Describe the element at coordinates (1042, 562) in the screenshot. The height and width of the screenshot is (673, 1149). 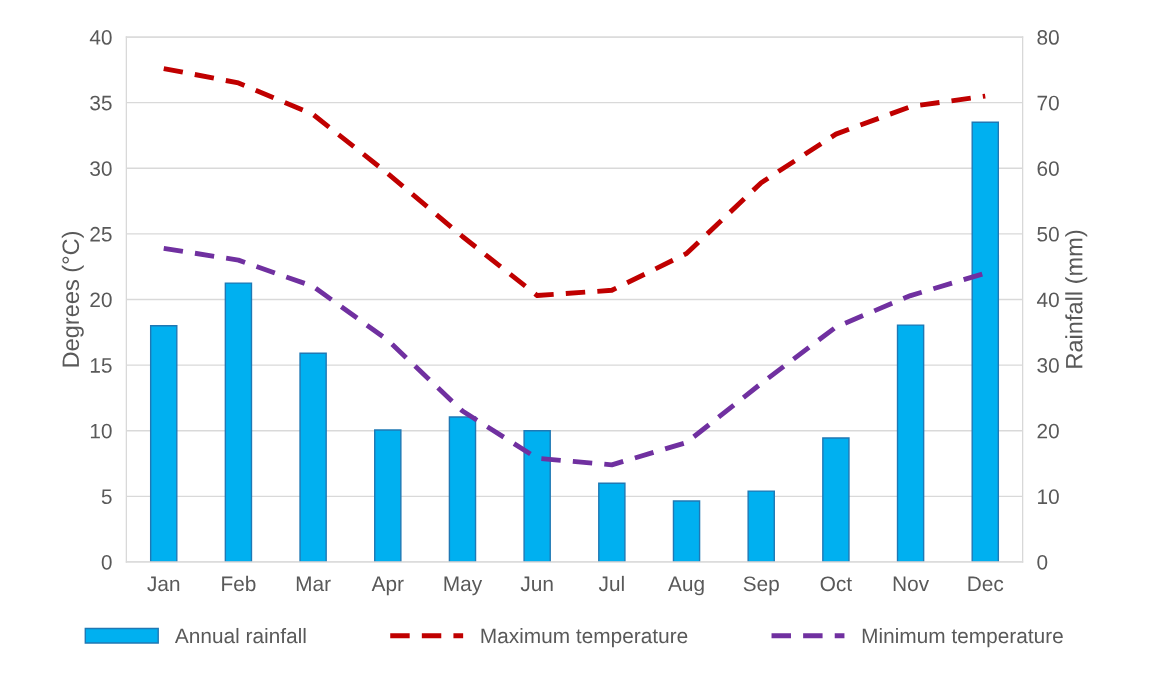
I see `y2-tick-label: 0` at that location.